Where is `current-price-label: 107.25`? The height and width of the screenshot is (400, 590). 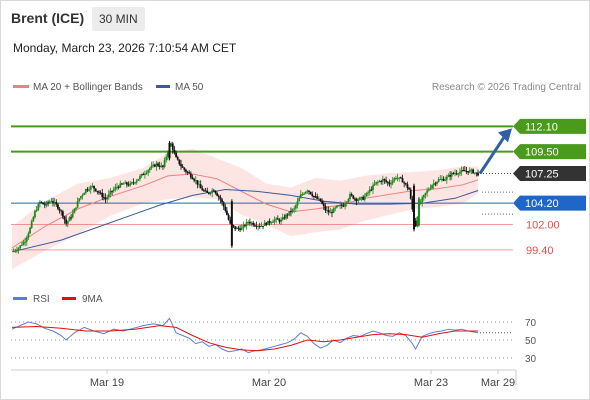 current-price-label: 107.25 is located at coordinates (542, 174).